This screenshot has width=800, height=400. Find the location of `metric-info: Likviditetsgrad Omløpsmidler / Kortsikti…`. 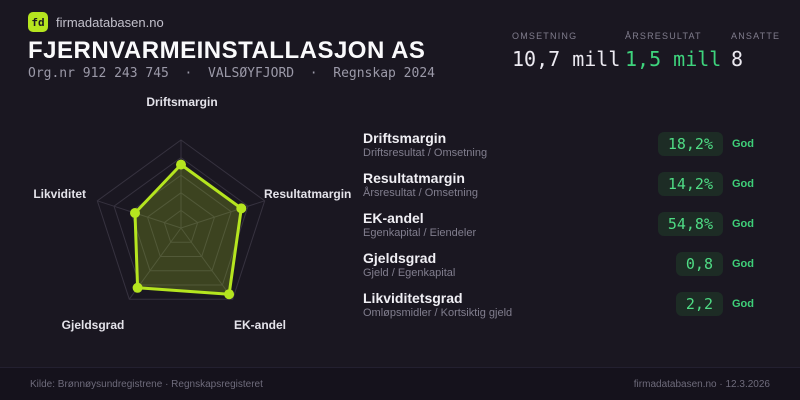

metric-info: Likviditetsgrad Omløpsmidler / Kortsikti… is located at coordinates (437, 305).